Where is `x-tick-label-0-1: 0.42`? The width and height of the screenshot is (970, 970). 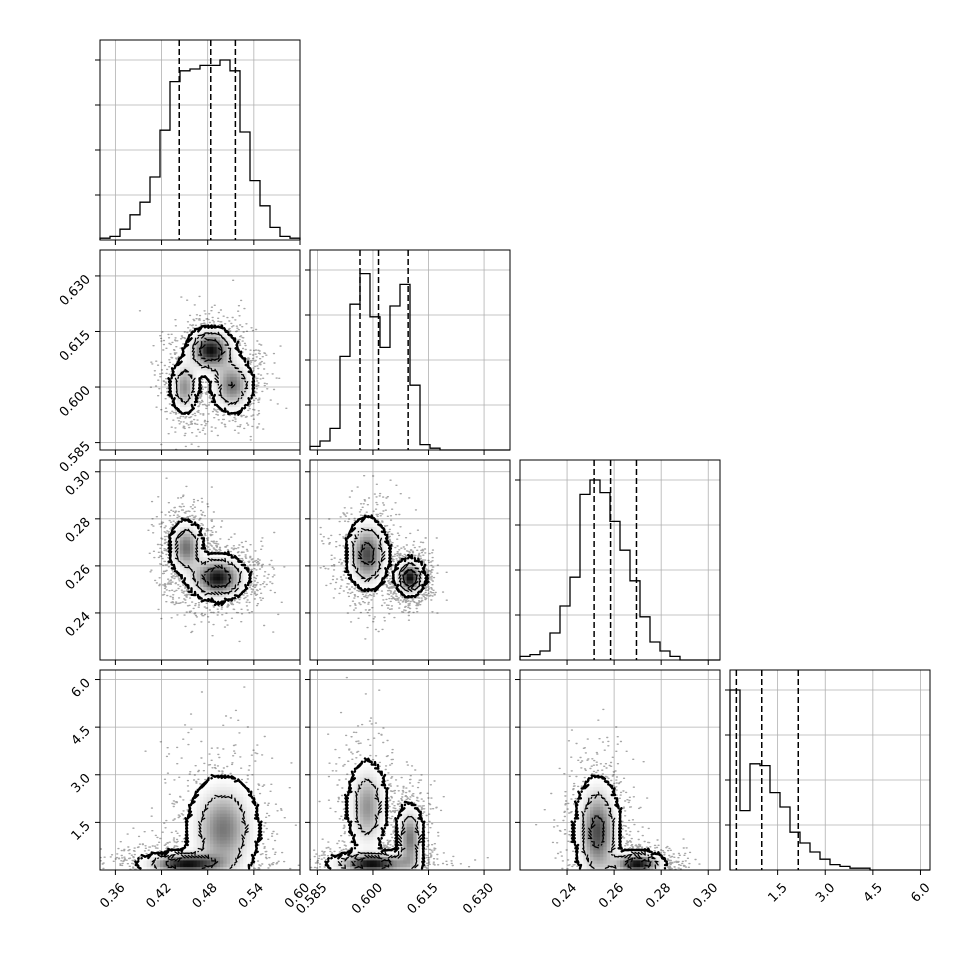 x-tick-label-0-1: 0.42 is located at coordinates (159, 895).